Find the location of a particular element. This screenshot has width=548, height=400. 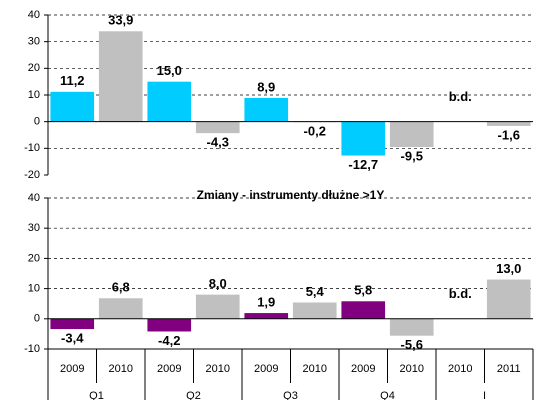

value-label: -4,2 is located at coordinates (169, 340).